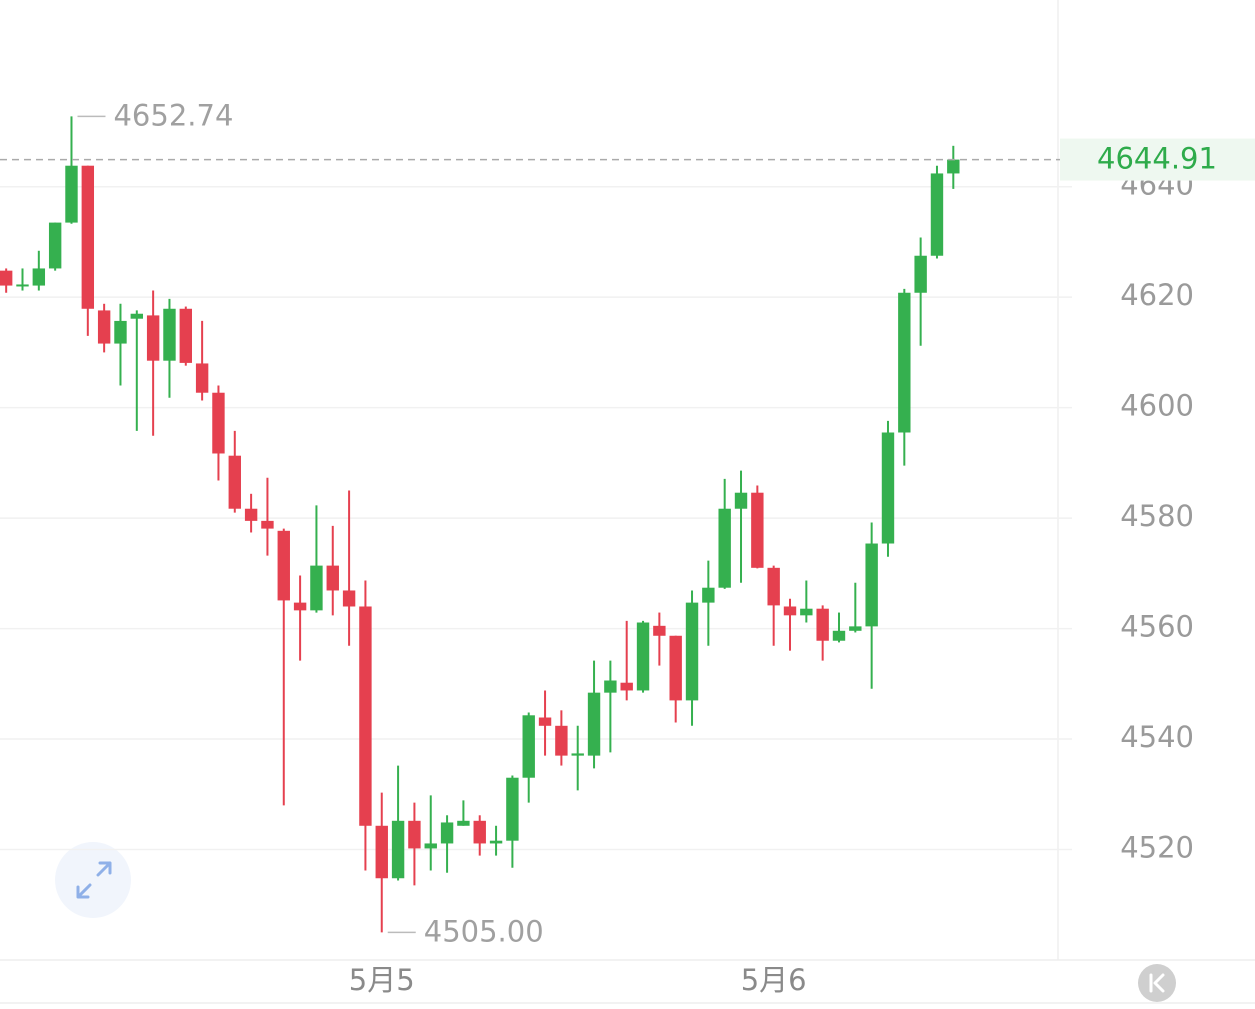  I want to click on y-tick-label: 4620, so click(1157, 295).